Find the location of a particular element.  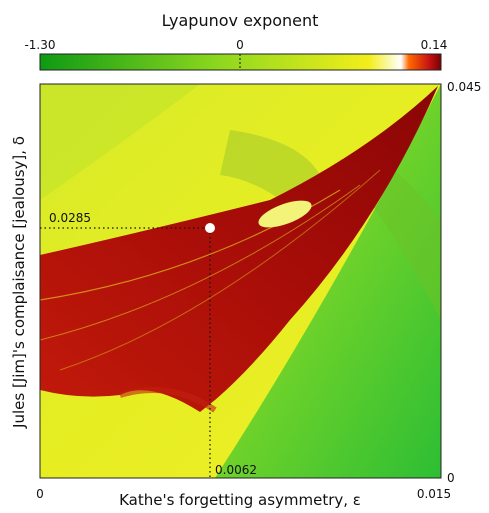

x-tick-min: 0 is located at coordinates (40, 494).